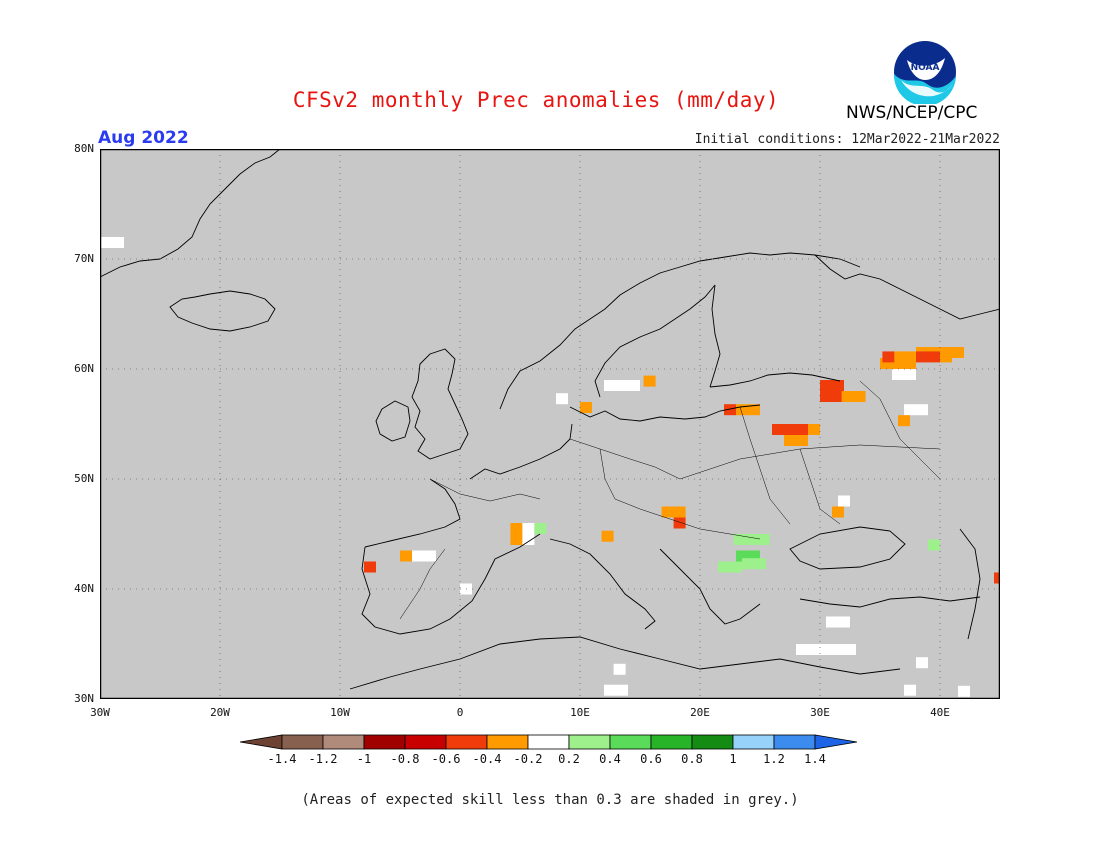 The image size is (1100, 850). What do you see at coordinates (84, 368) in the screenshot?
I see `latitude-tick-label: 60N` at bounding box center [84, 368].